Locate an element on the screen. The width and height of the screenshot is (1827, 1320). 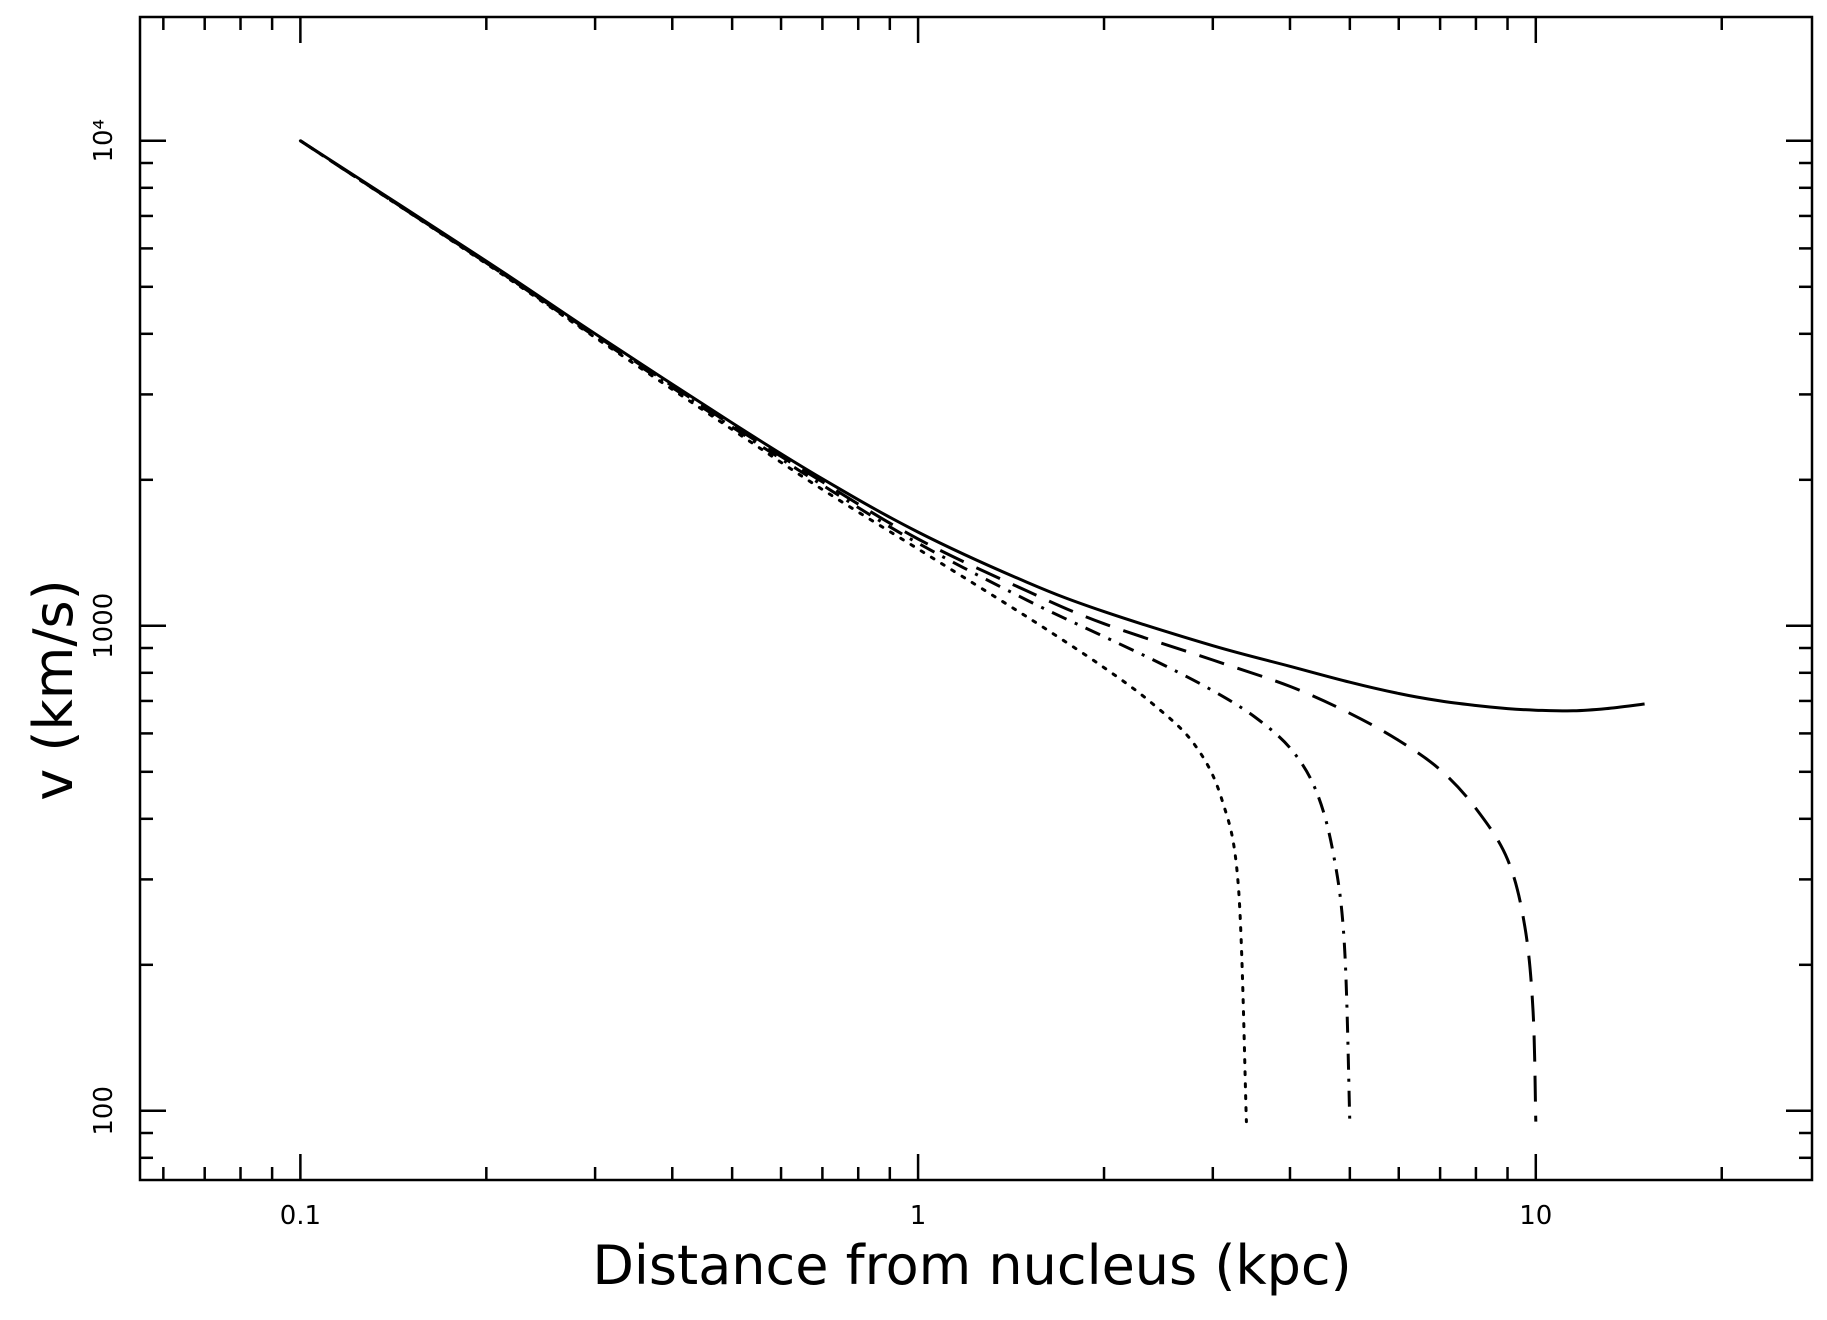
x-tick-label: 0.1 is located at coordinates (300, 1216).